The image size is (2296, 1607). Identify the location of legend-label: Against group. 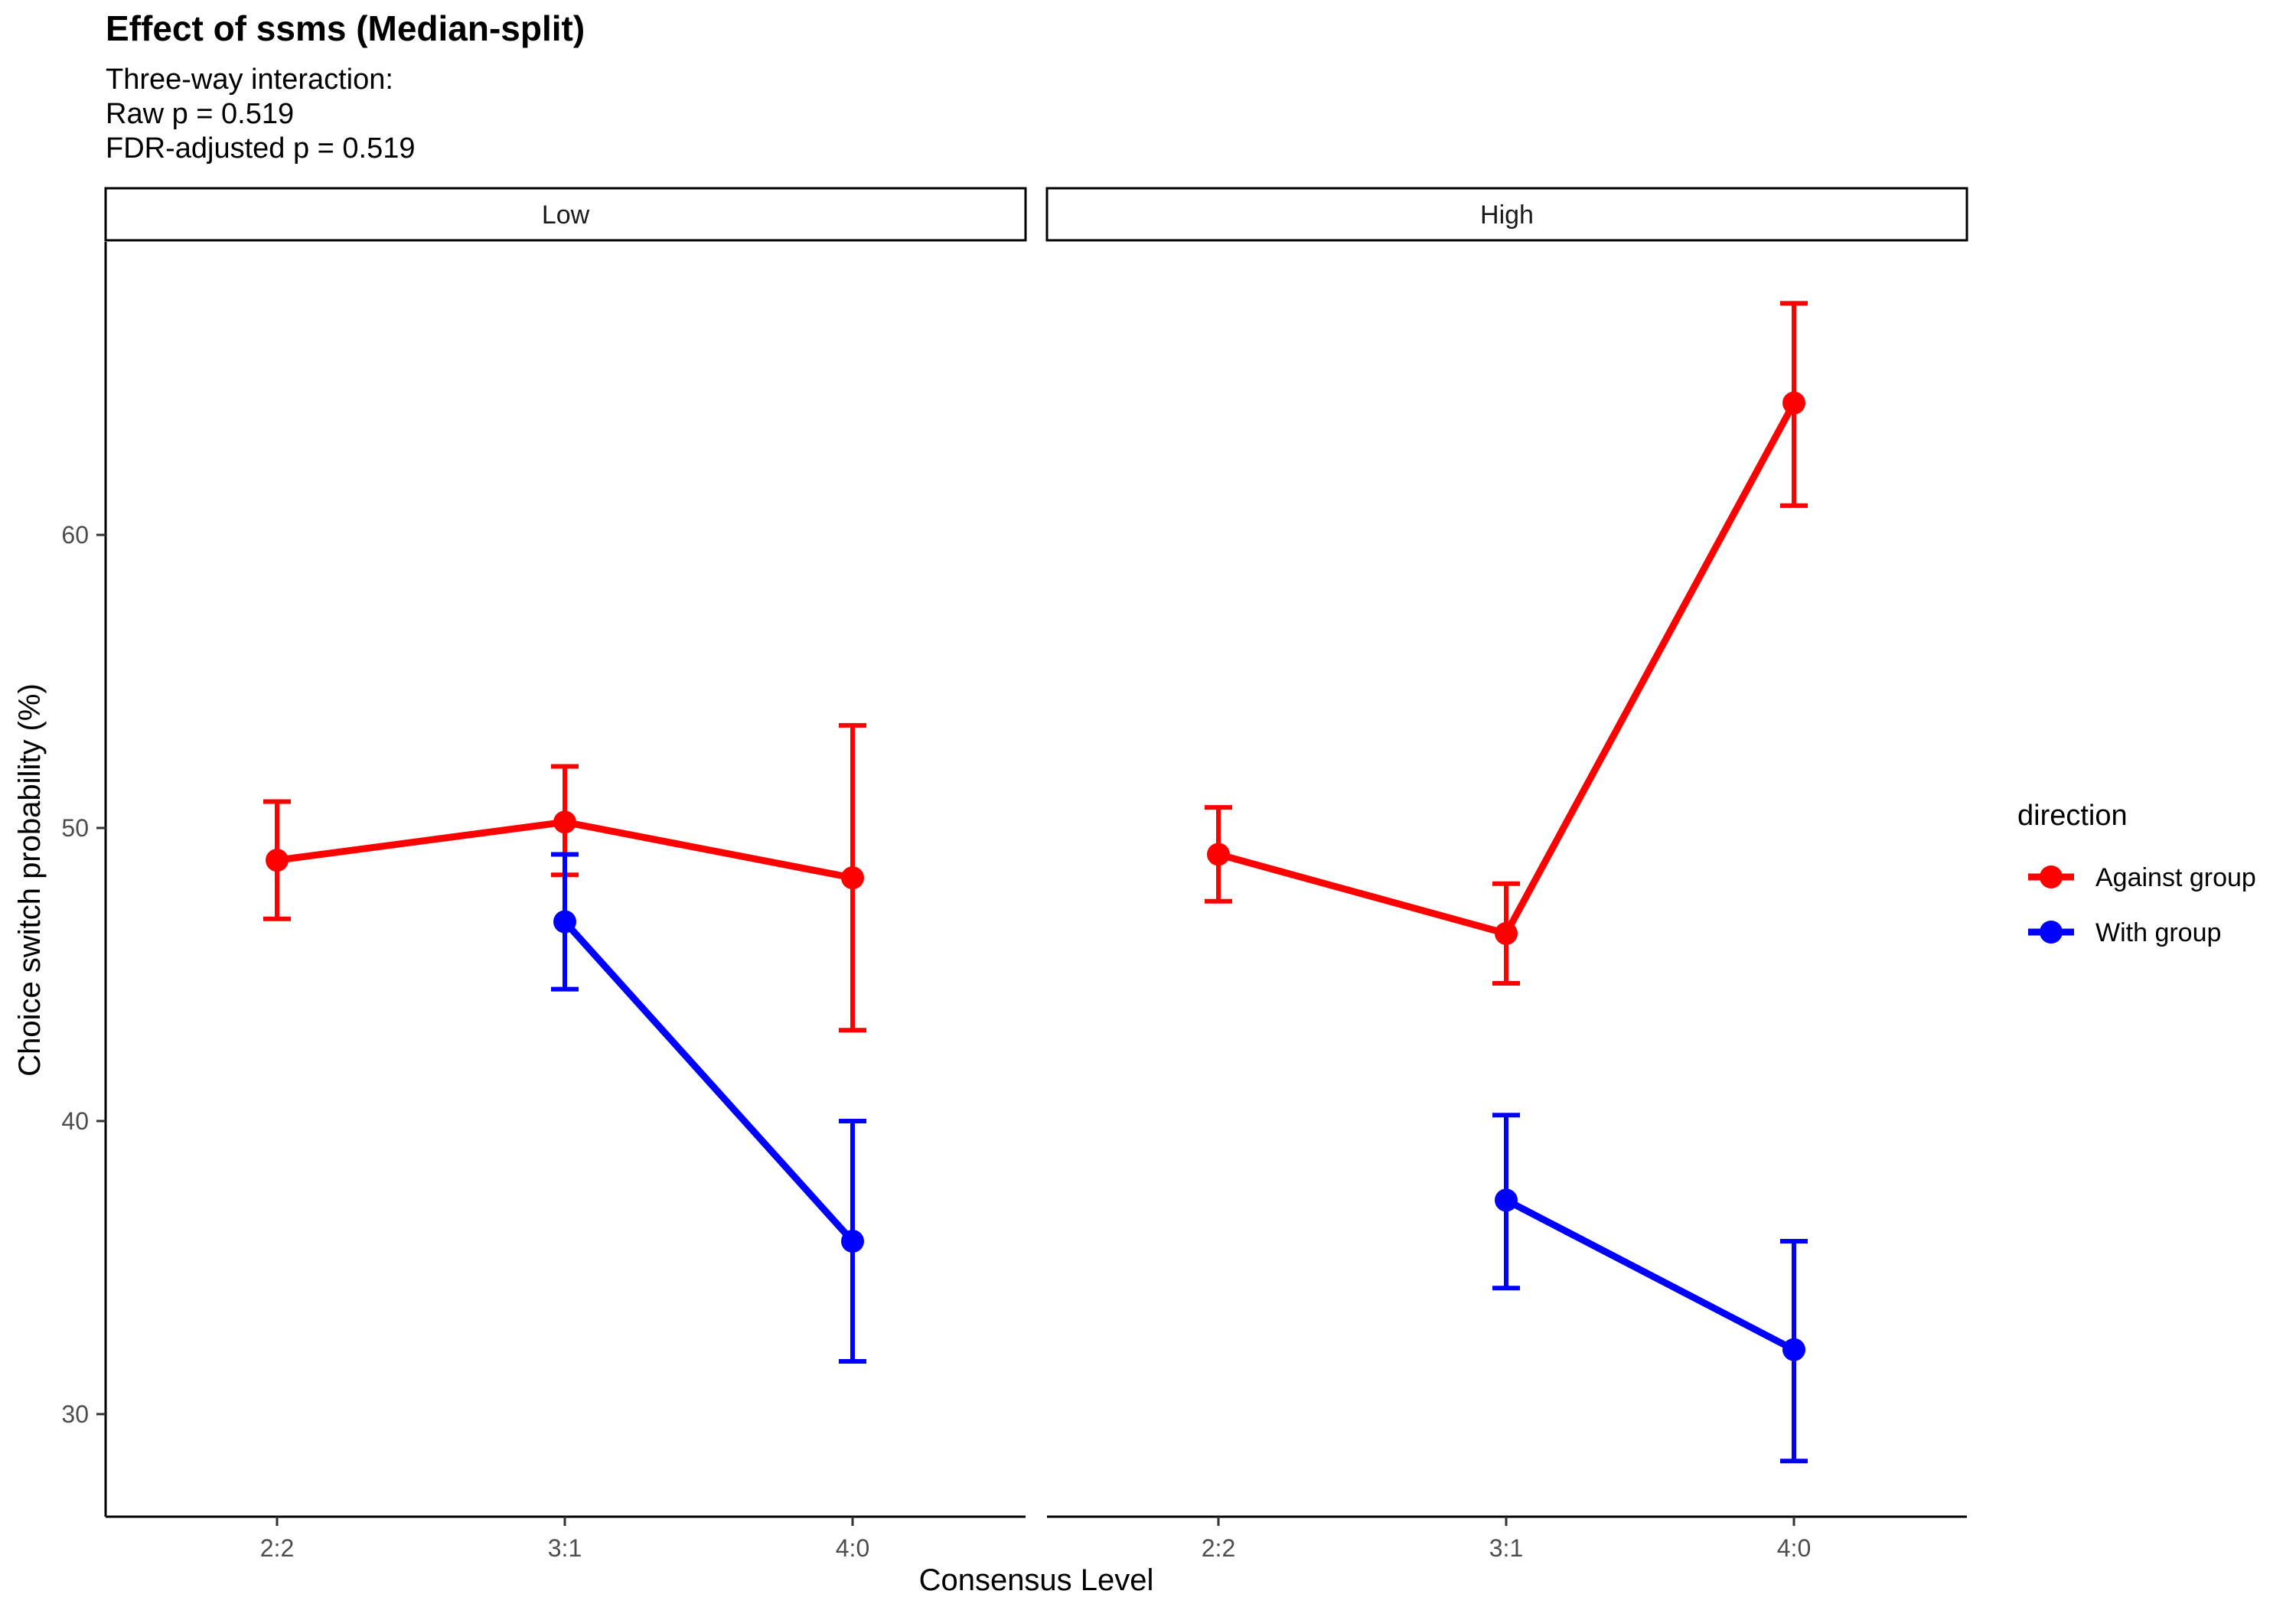
(2175, 878).